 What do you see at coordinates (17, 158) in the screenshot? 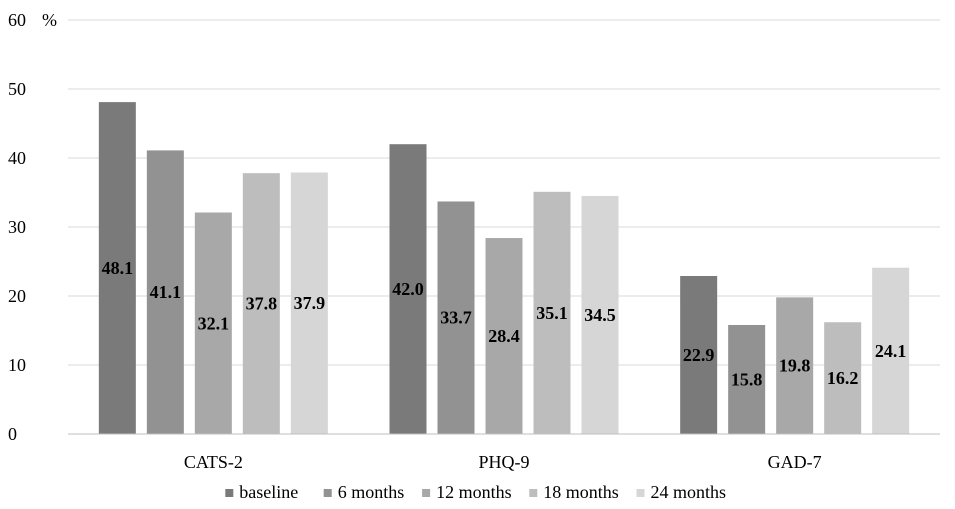
I see `y-tick-label: 40` at bounding box center [17, 158].